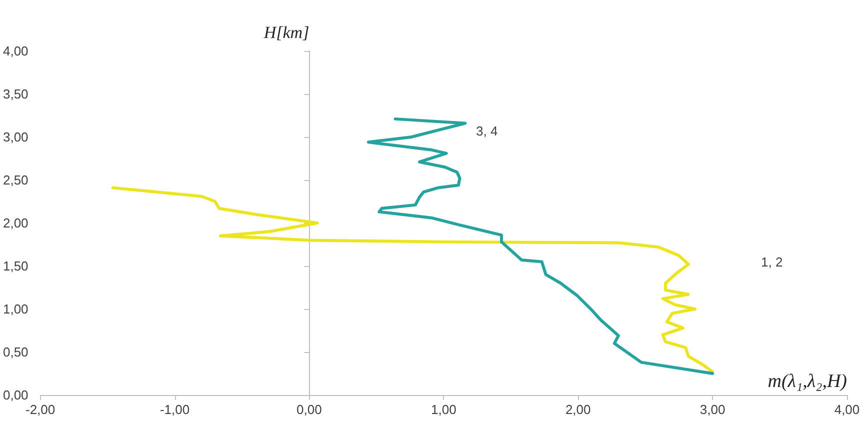 The height and width of the screenshot is (433, 864). What do you see at coordinates (15, 266) in the screenshot?
I see `y-tick-label: 1,50` at bounding box center [15, 266].